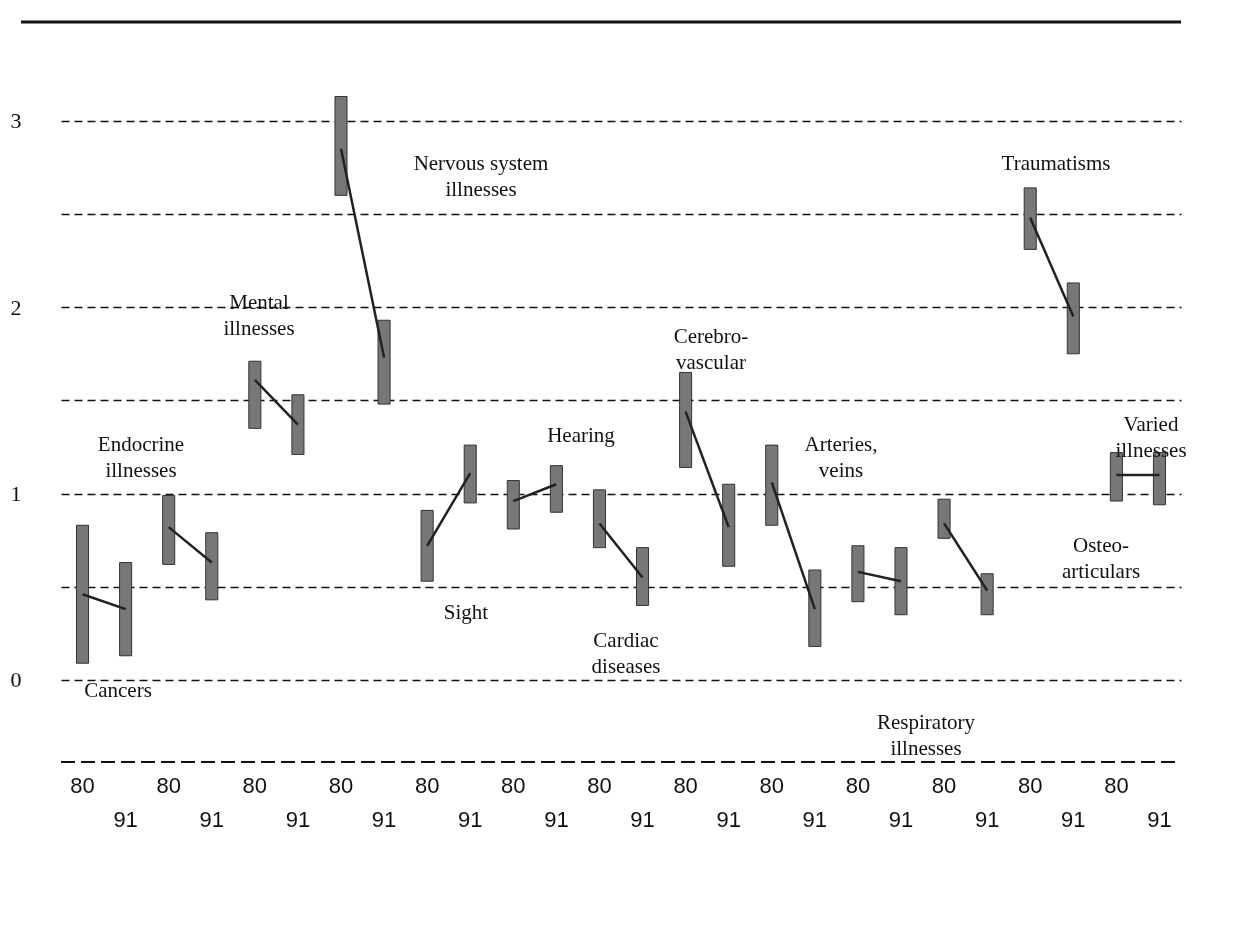 This screenshot has height=927, width=1247. What do you see at coordinates (141, 457) in the screenshot?
I see `annotation: Endocrine illnesses` at bounding box center [141, 457].